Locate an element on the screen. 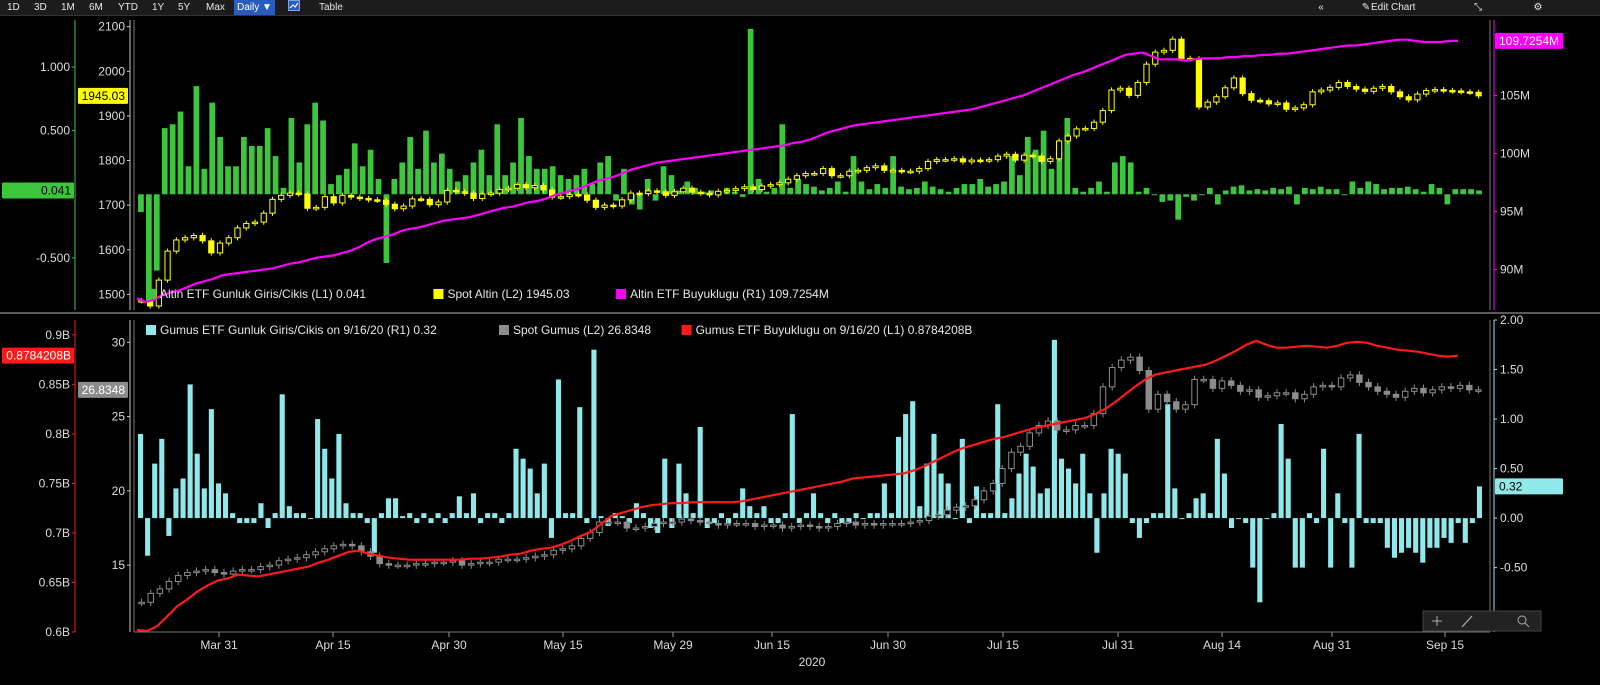  range-max-button: Max is located at coordinates (215, 7).